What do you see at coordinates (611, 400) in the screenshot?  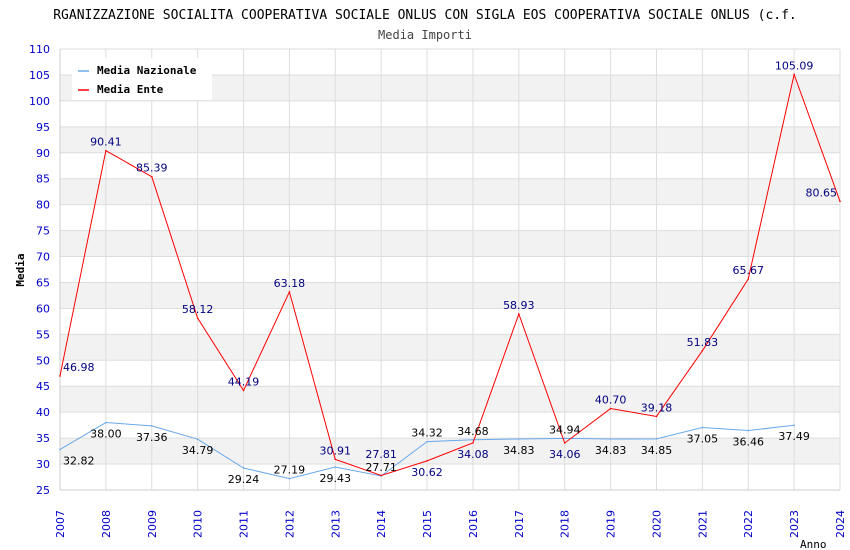 I see `data-label: 40.70` at bounding box center [611, 400].